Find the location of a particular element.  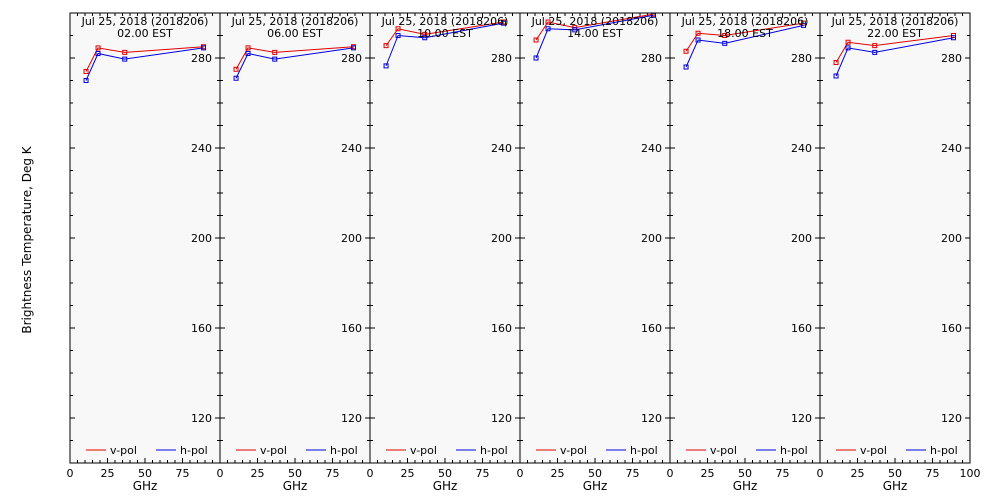

x-tick-label: 100 is located at coordinates (970, 473).